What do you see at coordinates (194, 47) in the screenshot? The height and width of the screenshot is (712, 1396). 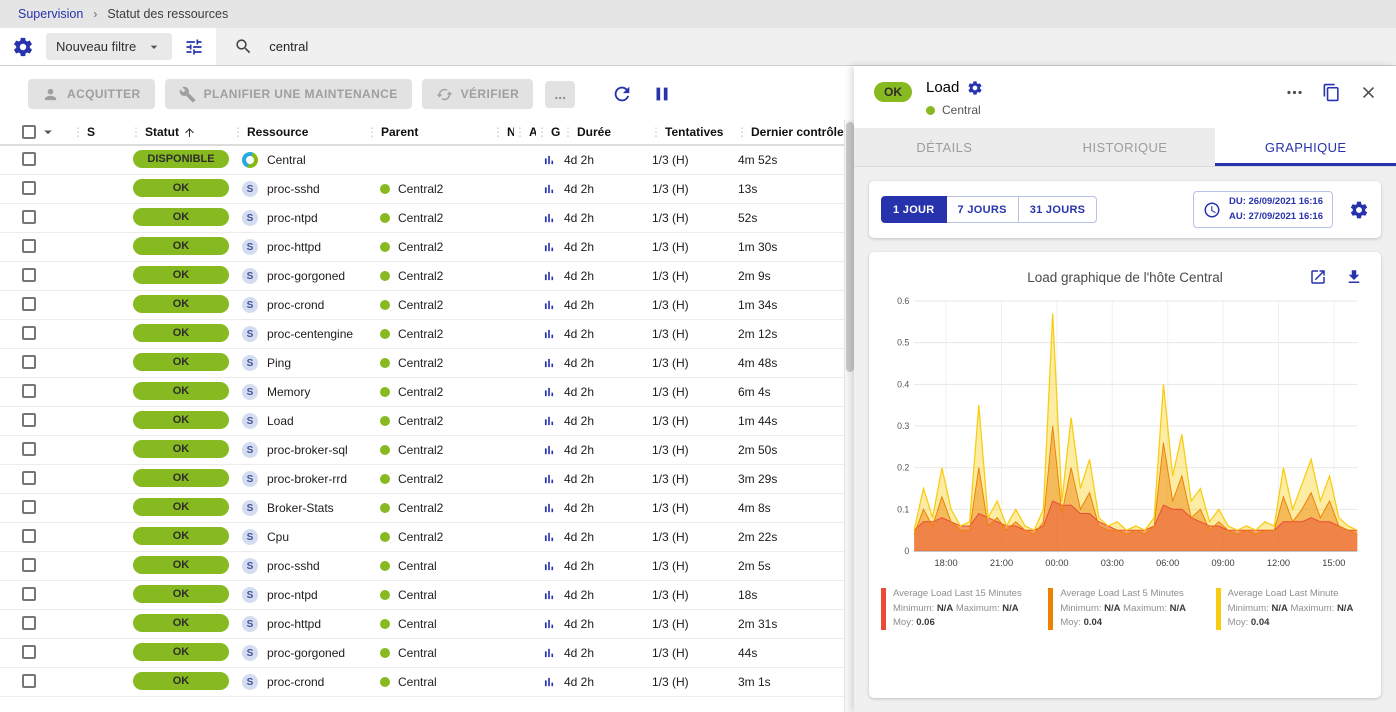 I see `advanced-filters-icon` at bounding box center [194, 47].